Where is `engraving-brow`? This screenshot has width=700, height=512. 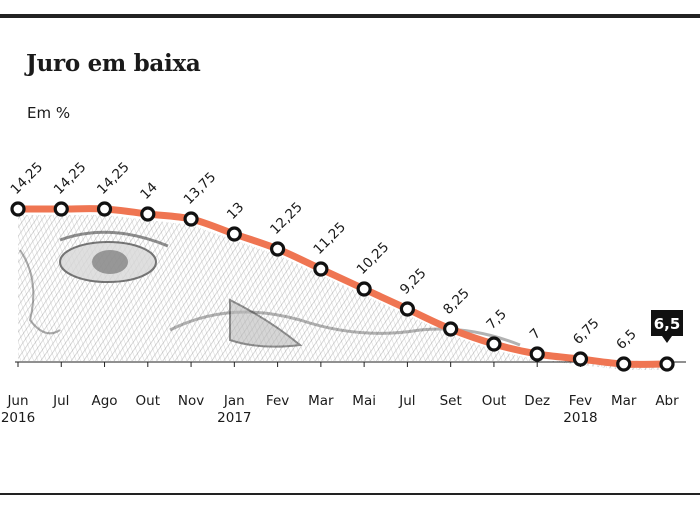 engraving-brow is located at coordinates (114, 239).